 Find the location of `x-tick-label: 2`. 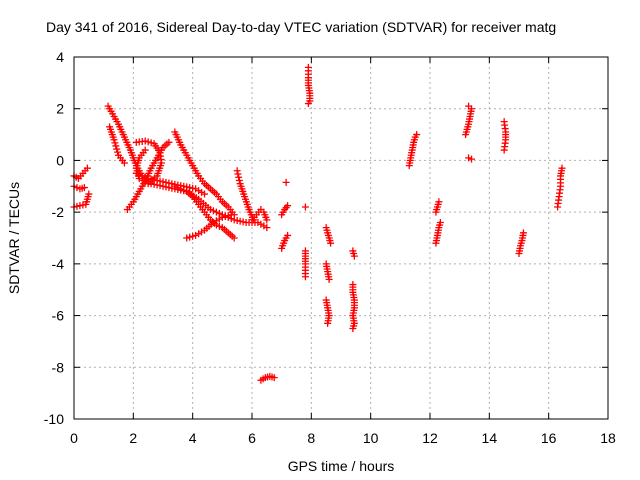

x-tick-label: 2 is located at coordinates (133, 438).